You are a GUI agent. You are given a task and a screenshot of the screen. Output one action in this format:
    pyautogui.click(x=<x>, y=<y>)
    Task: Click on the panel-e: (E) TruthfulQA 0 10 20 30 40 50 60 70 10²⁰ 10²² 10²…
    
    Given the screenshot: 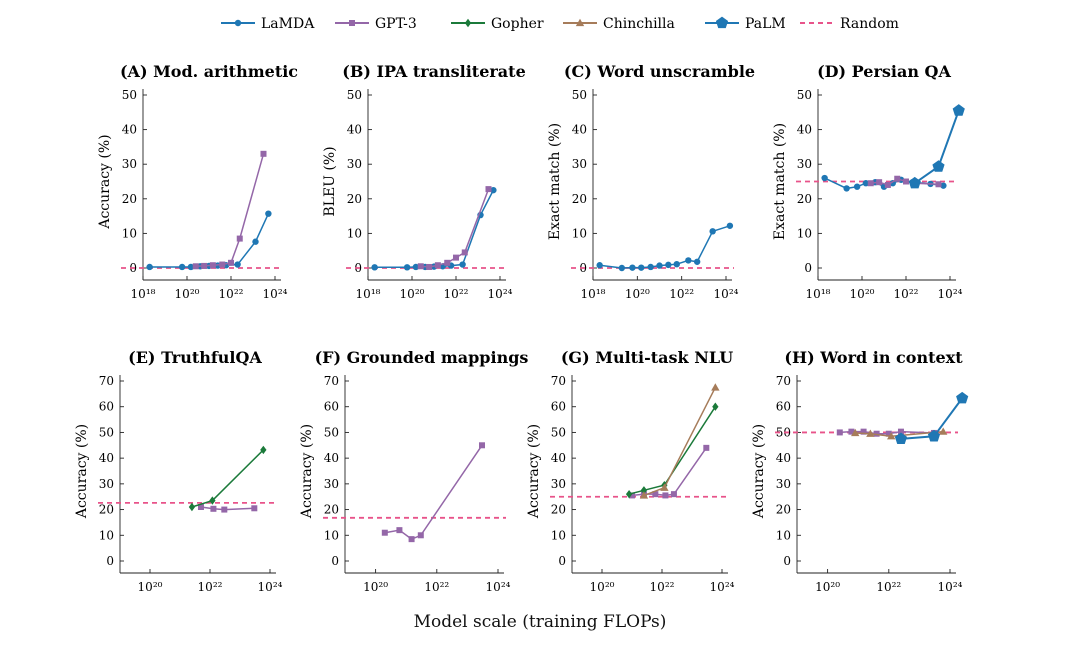 What is the action you would take?
    pyautogui.click(x=178, y=471)
    